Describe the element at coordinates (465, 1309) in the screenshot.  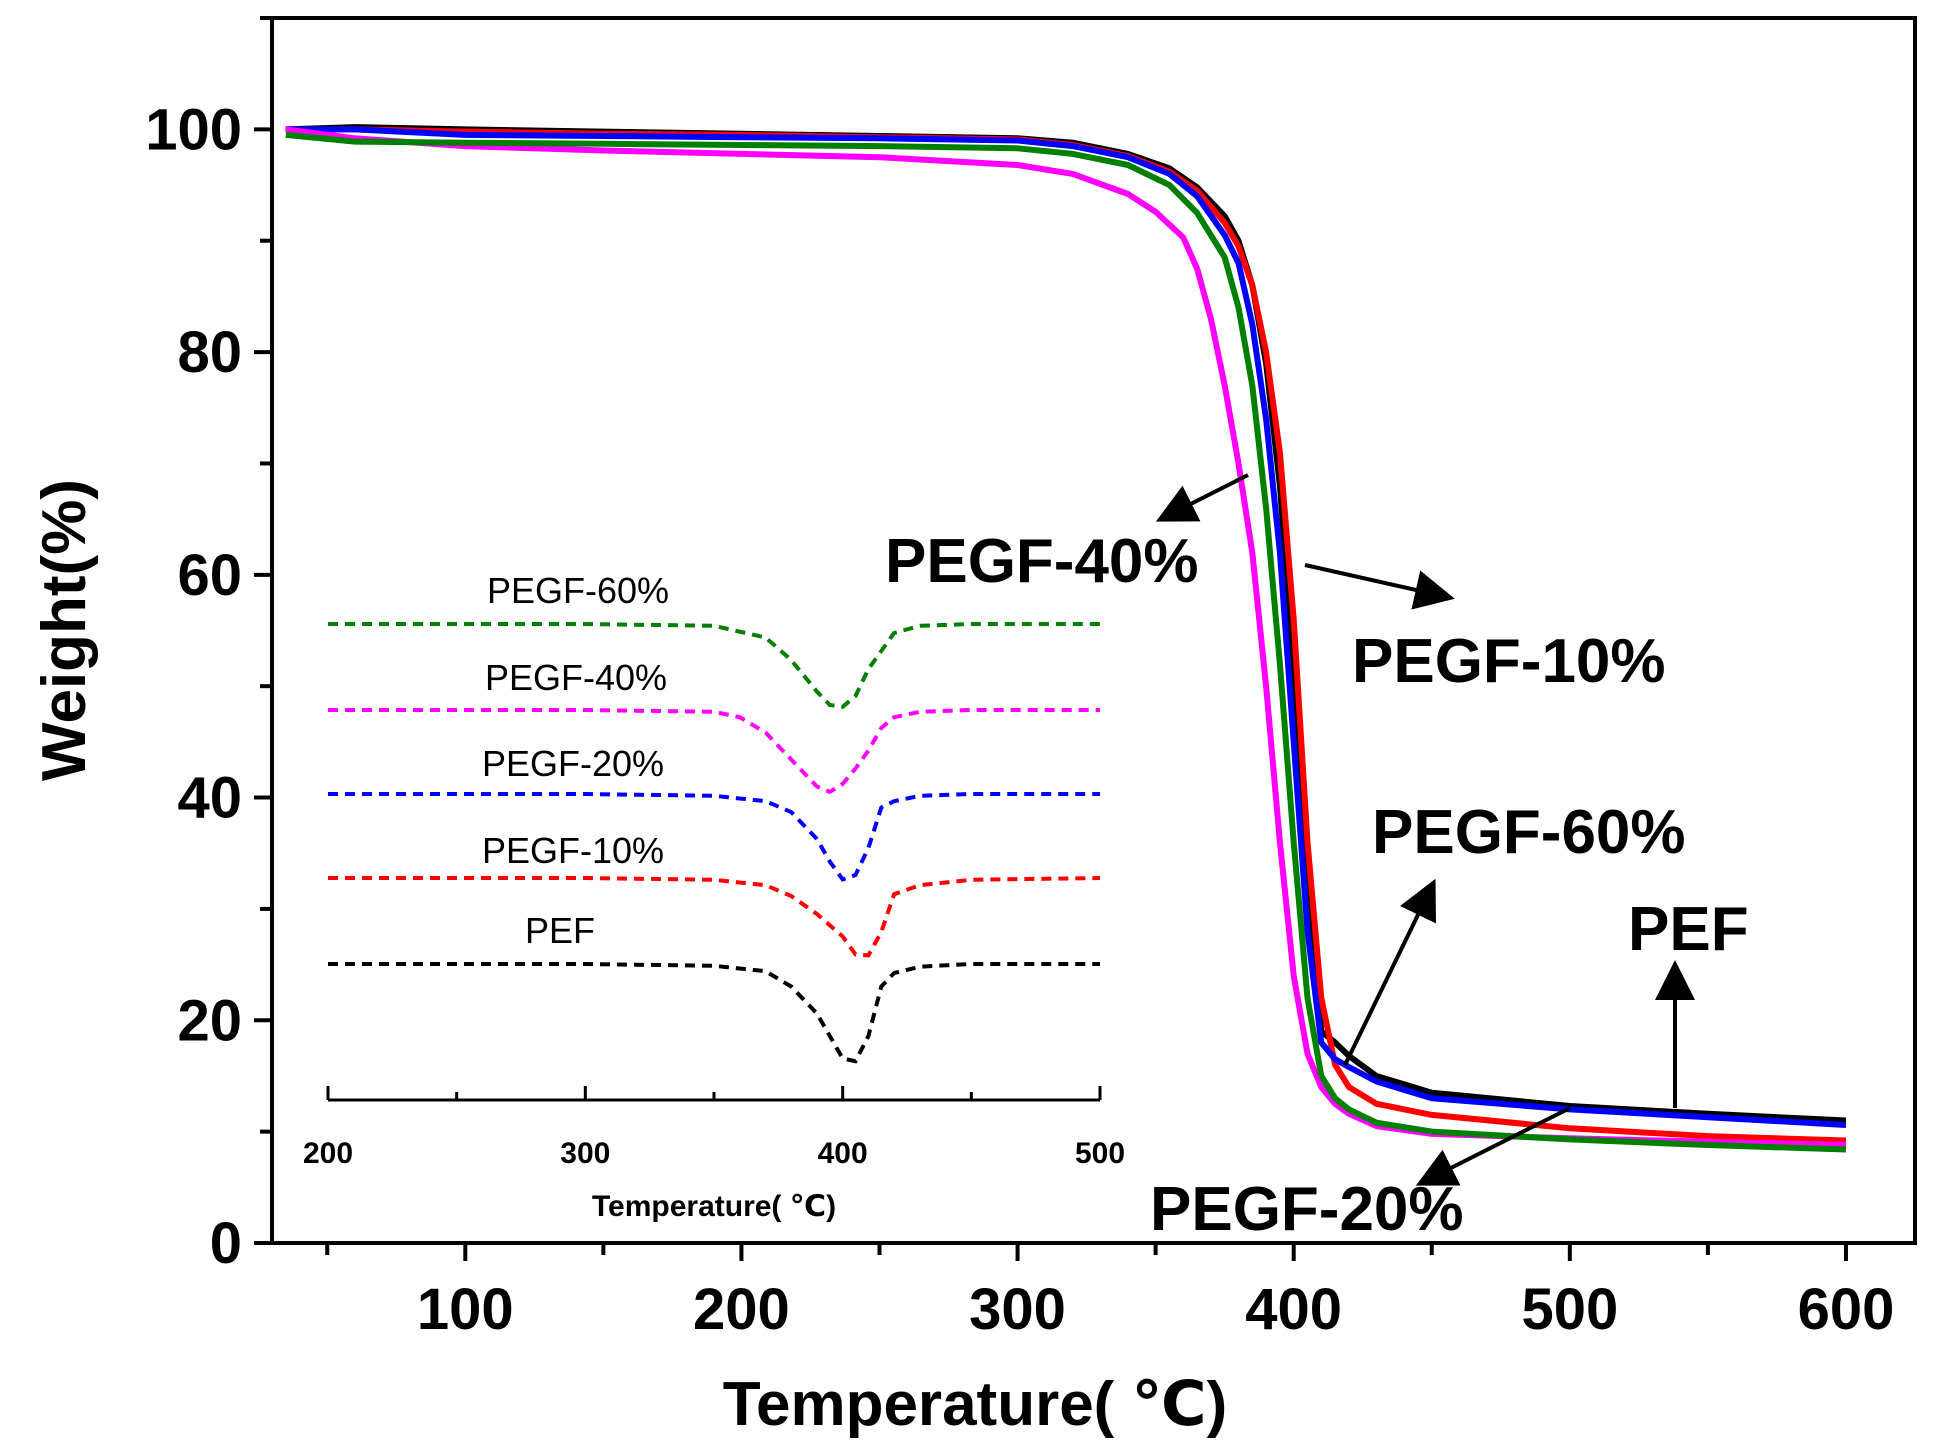
I see `main-x-tick-label: 100` at that location.